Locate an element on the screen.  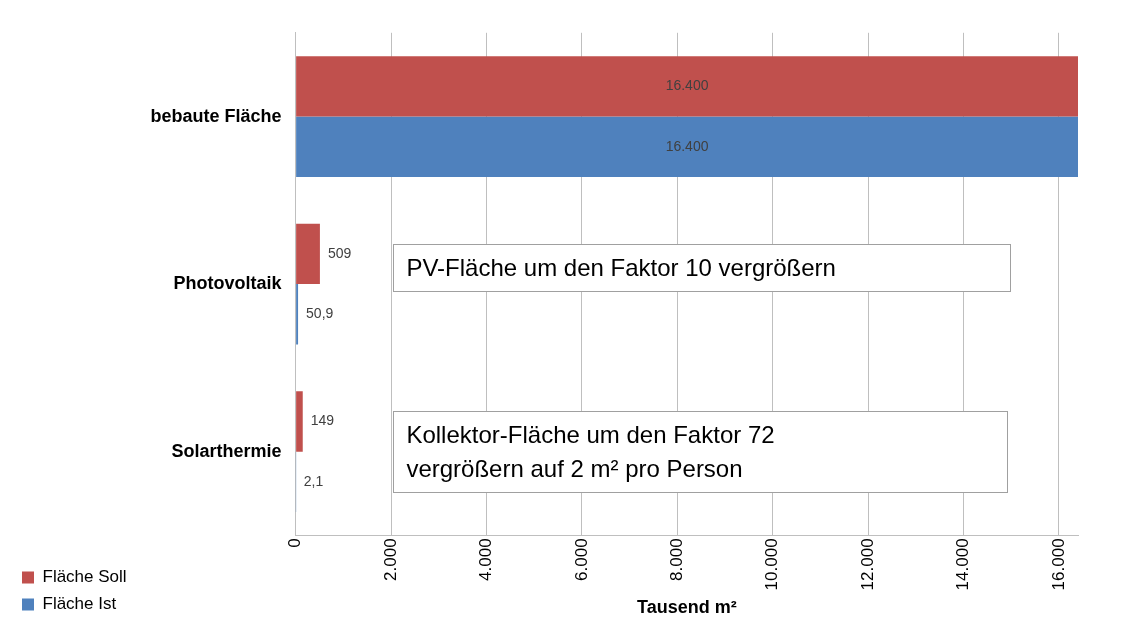
data-label: 2,1 is located at coordinates (313, 480).